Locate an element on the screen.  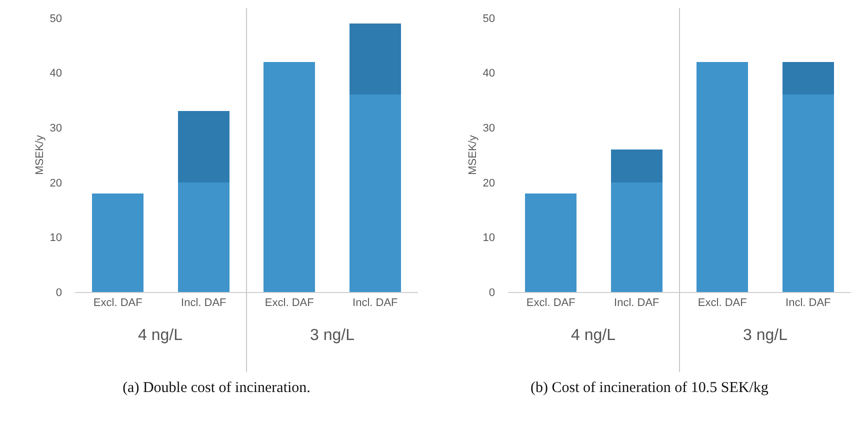
text: (a) Double cost of incineration. is located at coordinates (217, 388).